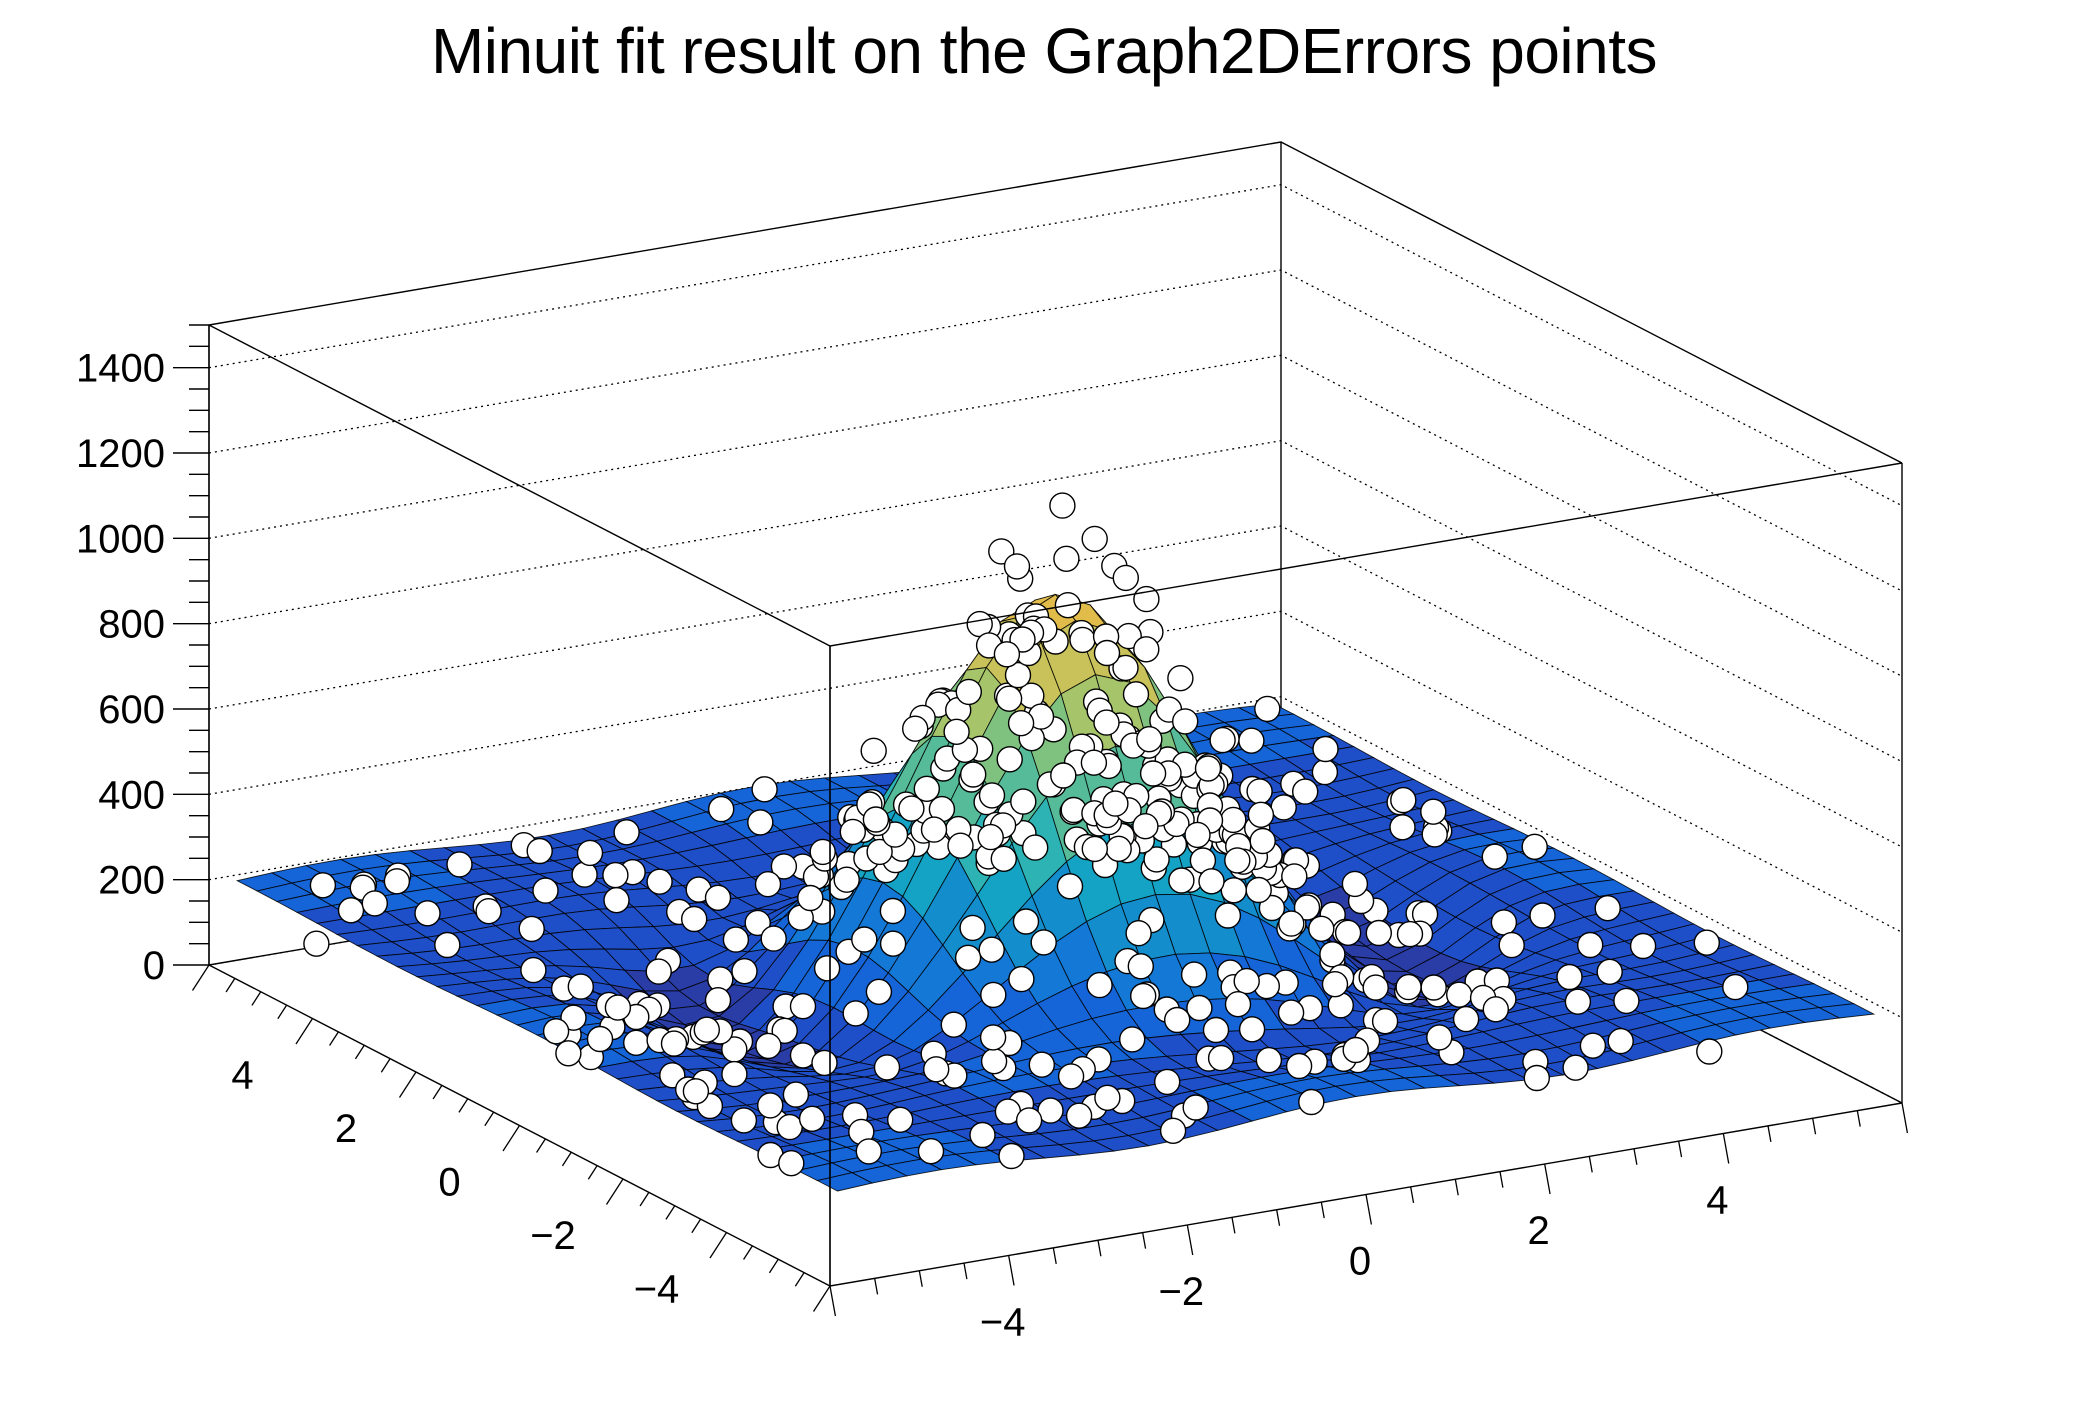 This screenshot has height=1416, width=2088. I want to click on z-tick-label: 0, so click(154, 966).